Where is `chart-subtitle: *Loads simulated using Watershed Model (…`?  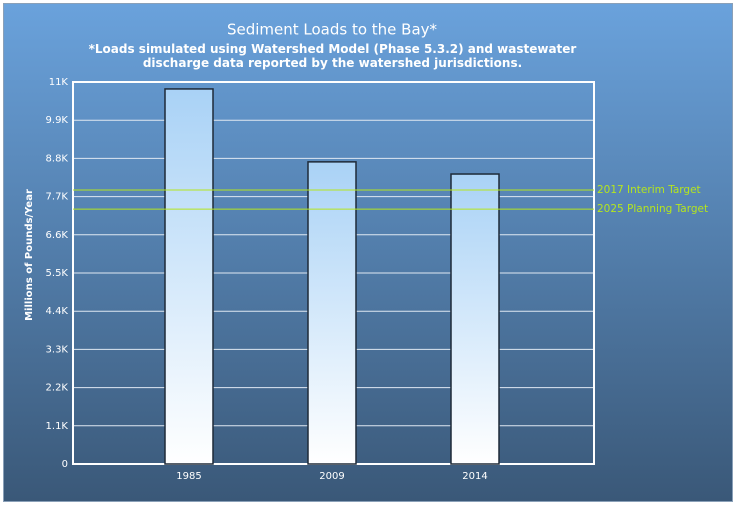 chart-subtitle: *Loads simulated using Watershed Model (… is located at coordinates (332, 56).